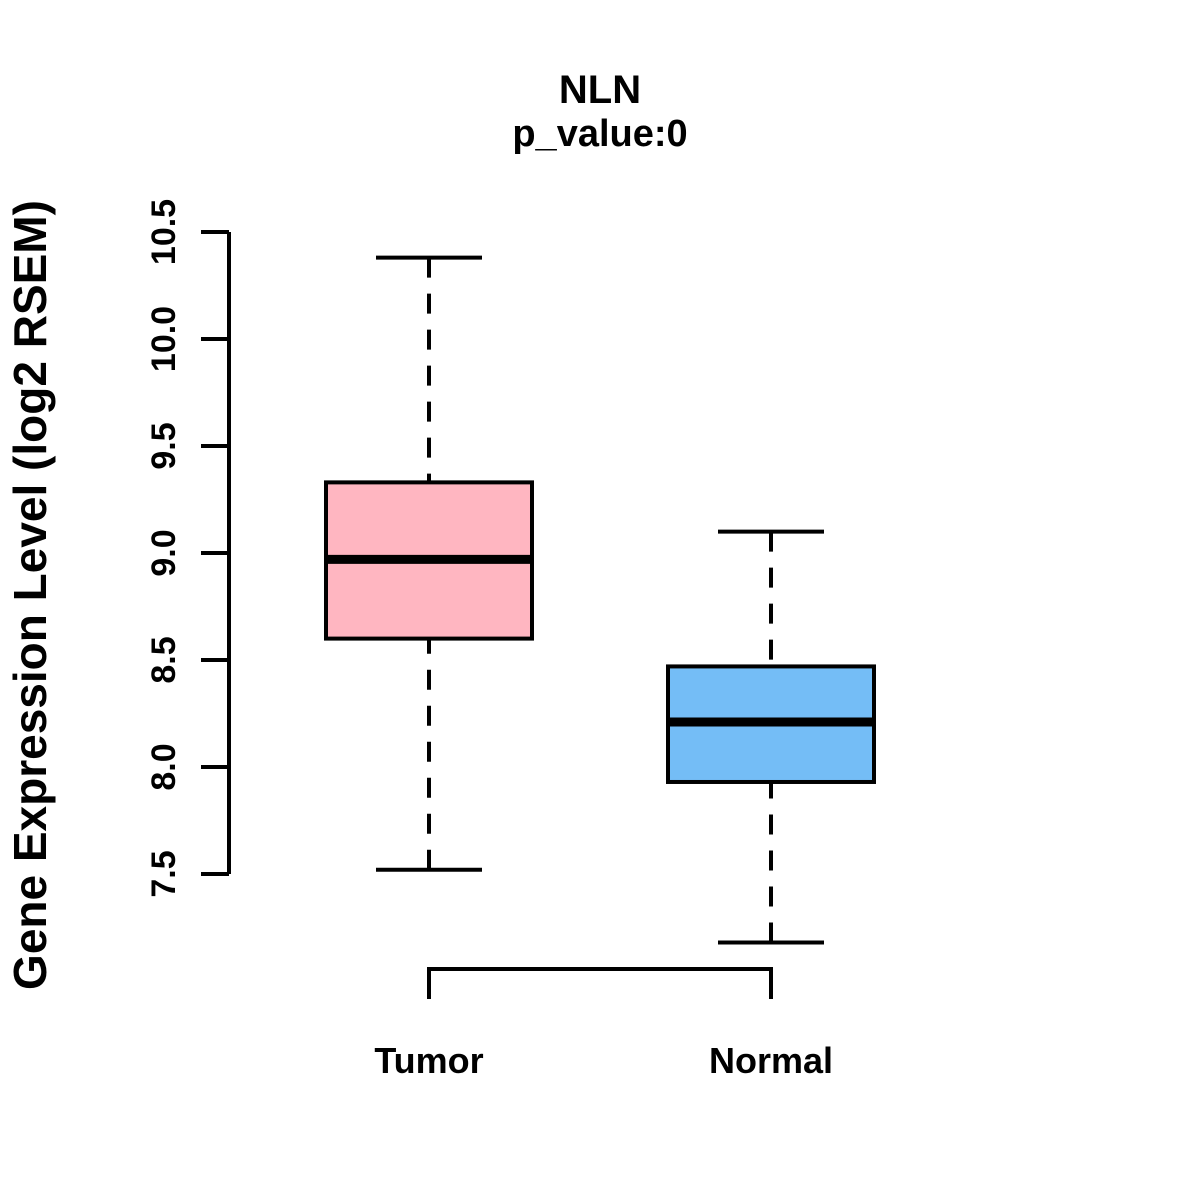  Describe the element at coordinates (164, 766) in the screenshot. I see `y-tick-label: 8.0` at that location.